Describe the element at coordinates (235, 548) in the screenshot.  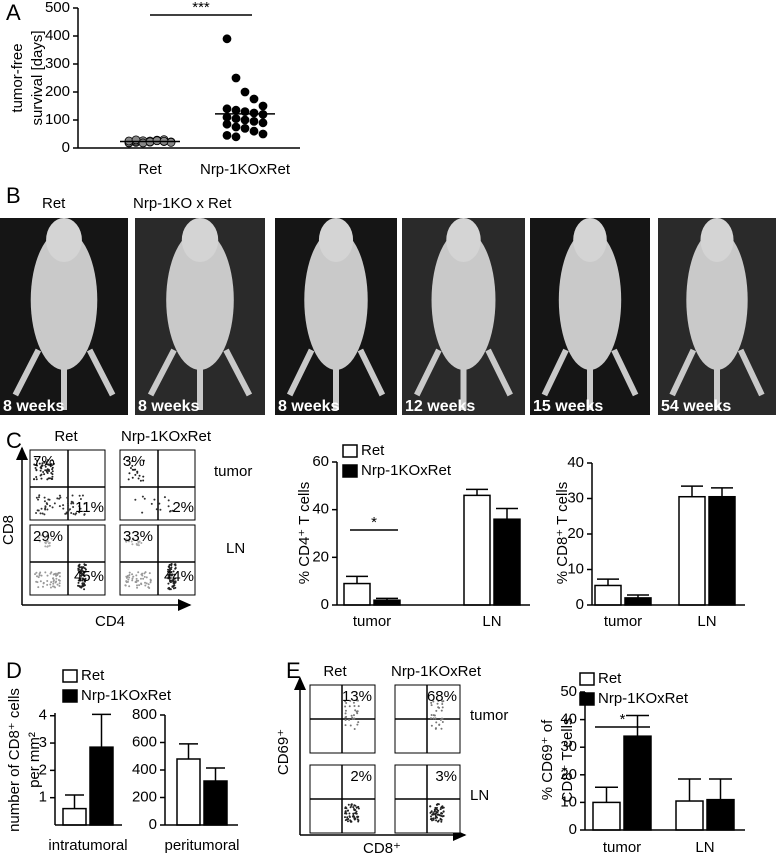
I see `flow-row-label: LN` at that location.